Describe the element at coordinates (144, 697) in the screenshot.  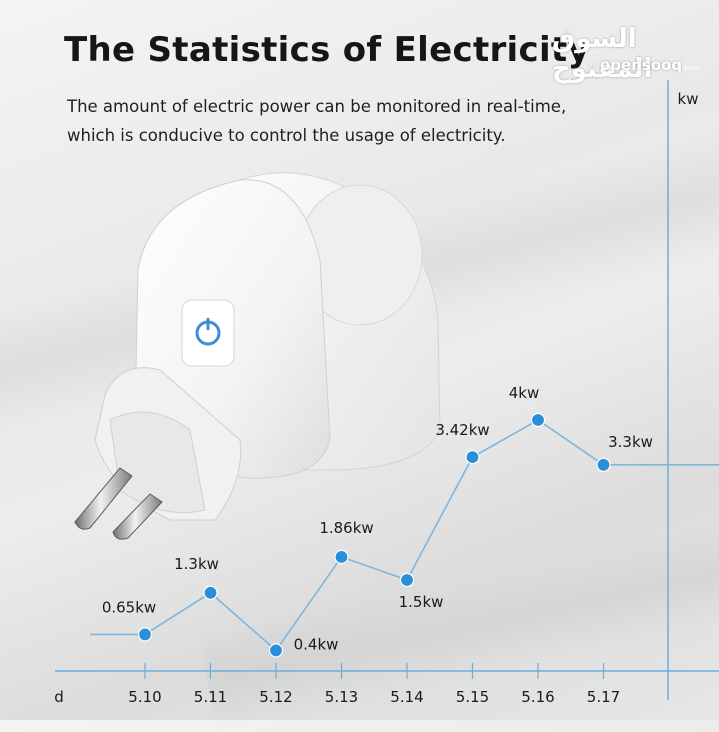
I see `x-tick-label: 5.10` at that location.